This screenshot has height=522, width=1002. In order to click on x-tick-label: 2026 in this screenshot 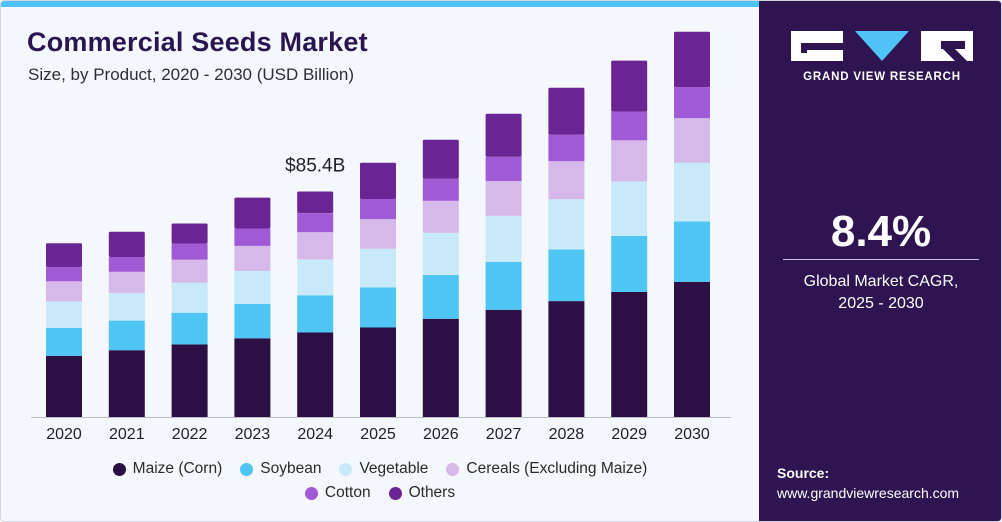, I will do `click(441, 434)`.